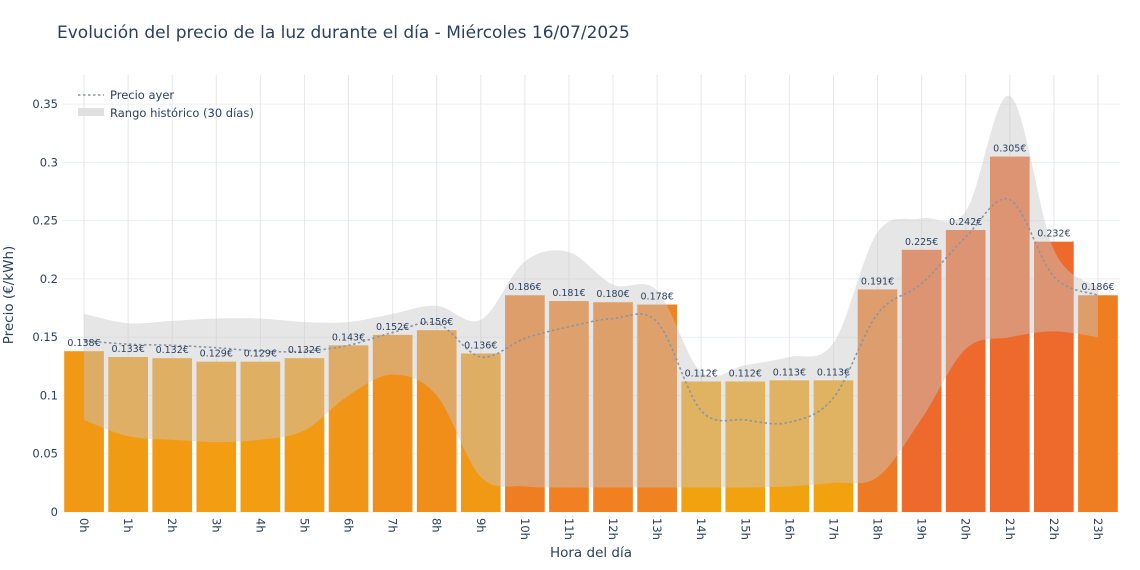  I want to click on x-tick-label: 14h, so click(701, 529).